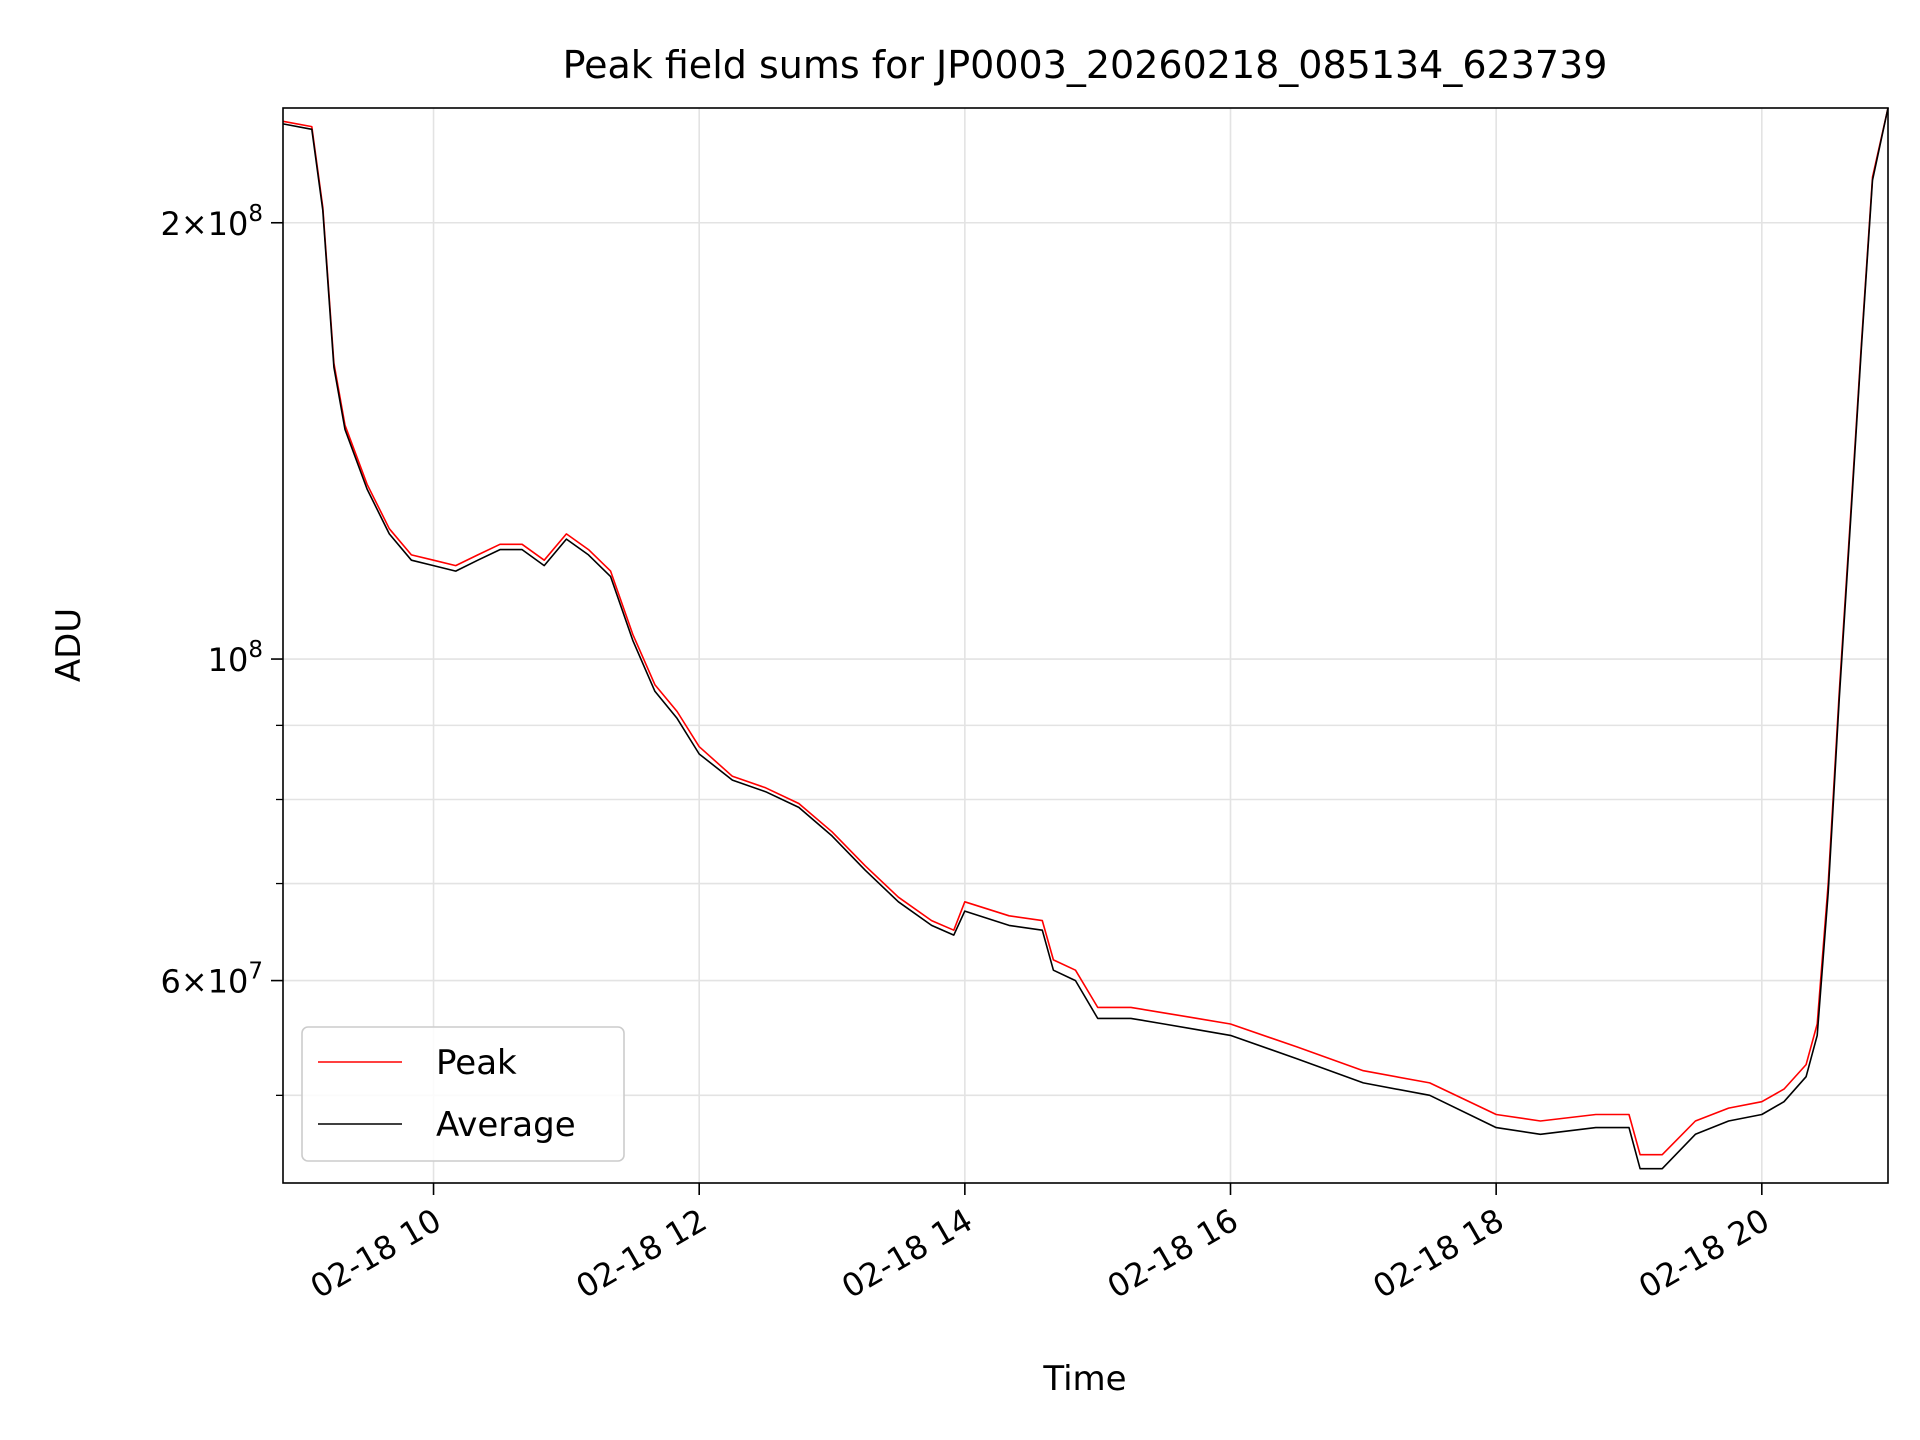  I want to click on x-axis-label: Time, so click(1084, 1379).